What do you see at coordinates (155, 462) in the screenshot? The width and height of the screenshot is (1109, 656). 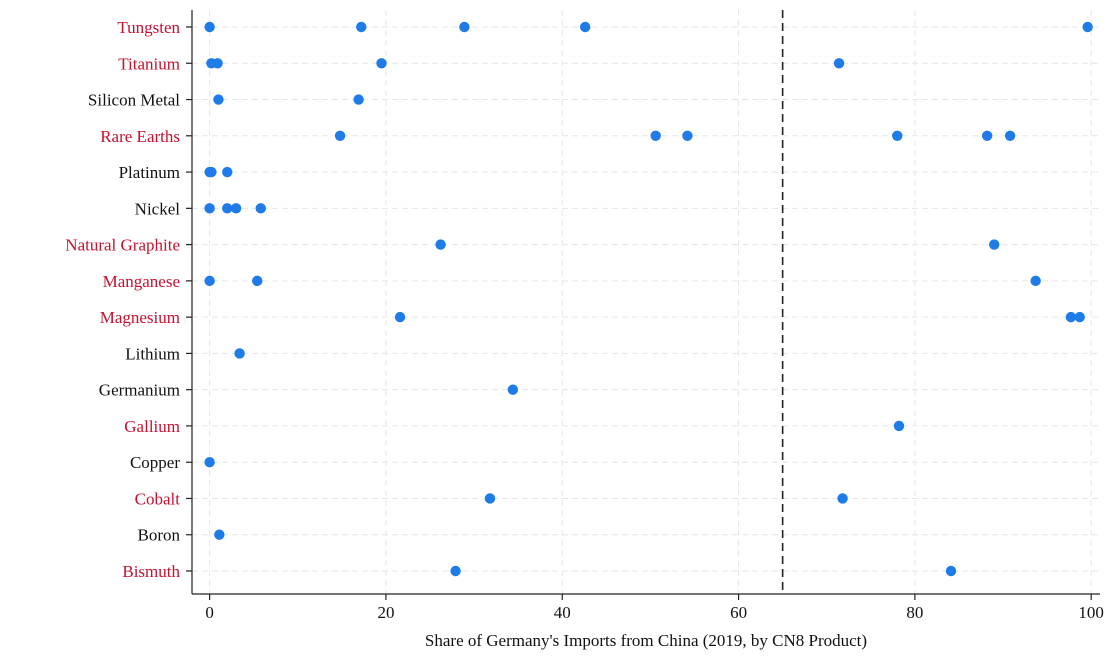 I see `category-label: Copper` at bounding box center [155, 462].